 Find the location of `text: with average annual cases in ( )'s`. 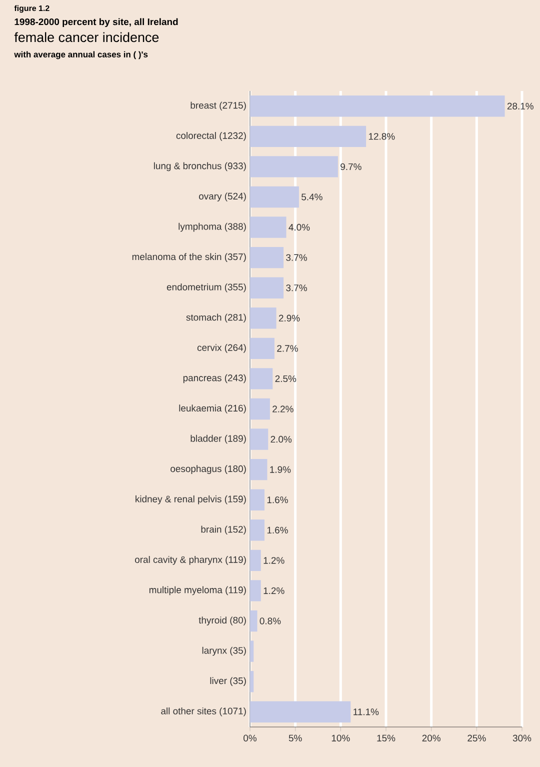

text: with average annual cases in ( )'s is located at coordinates (81, 55).